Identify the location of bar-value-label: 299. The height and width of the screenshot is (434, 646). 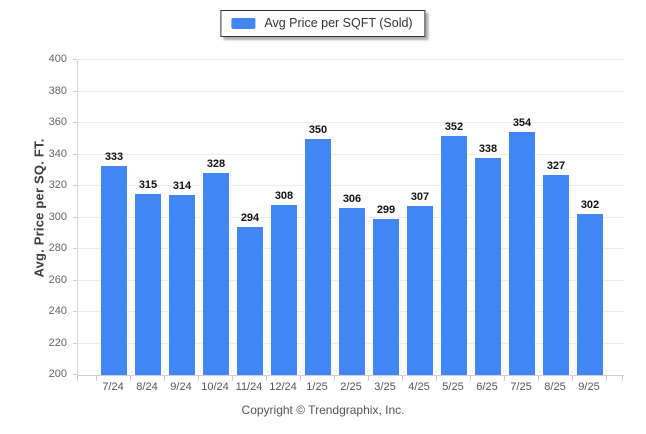
(386, 210).